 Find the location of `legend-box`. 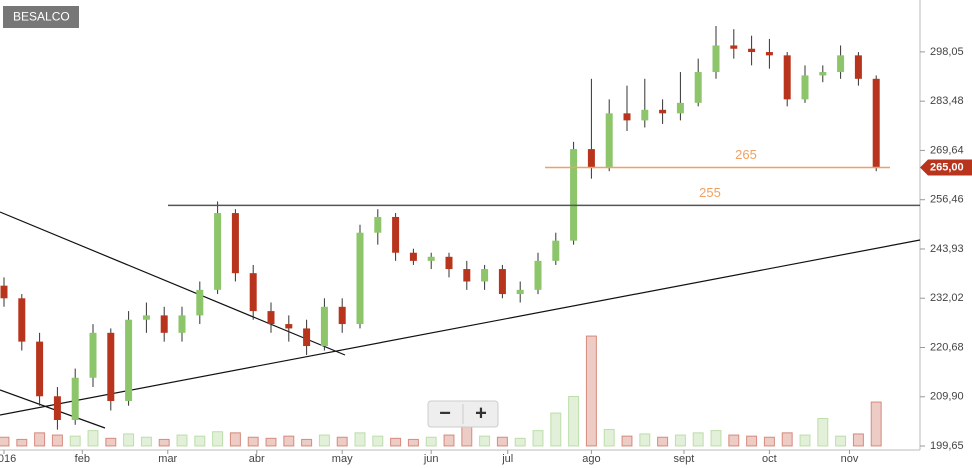

legend-box is located at coordinates (41, 17).